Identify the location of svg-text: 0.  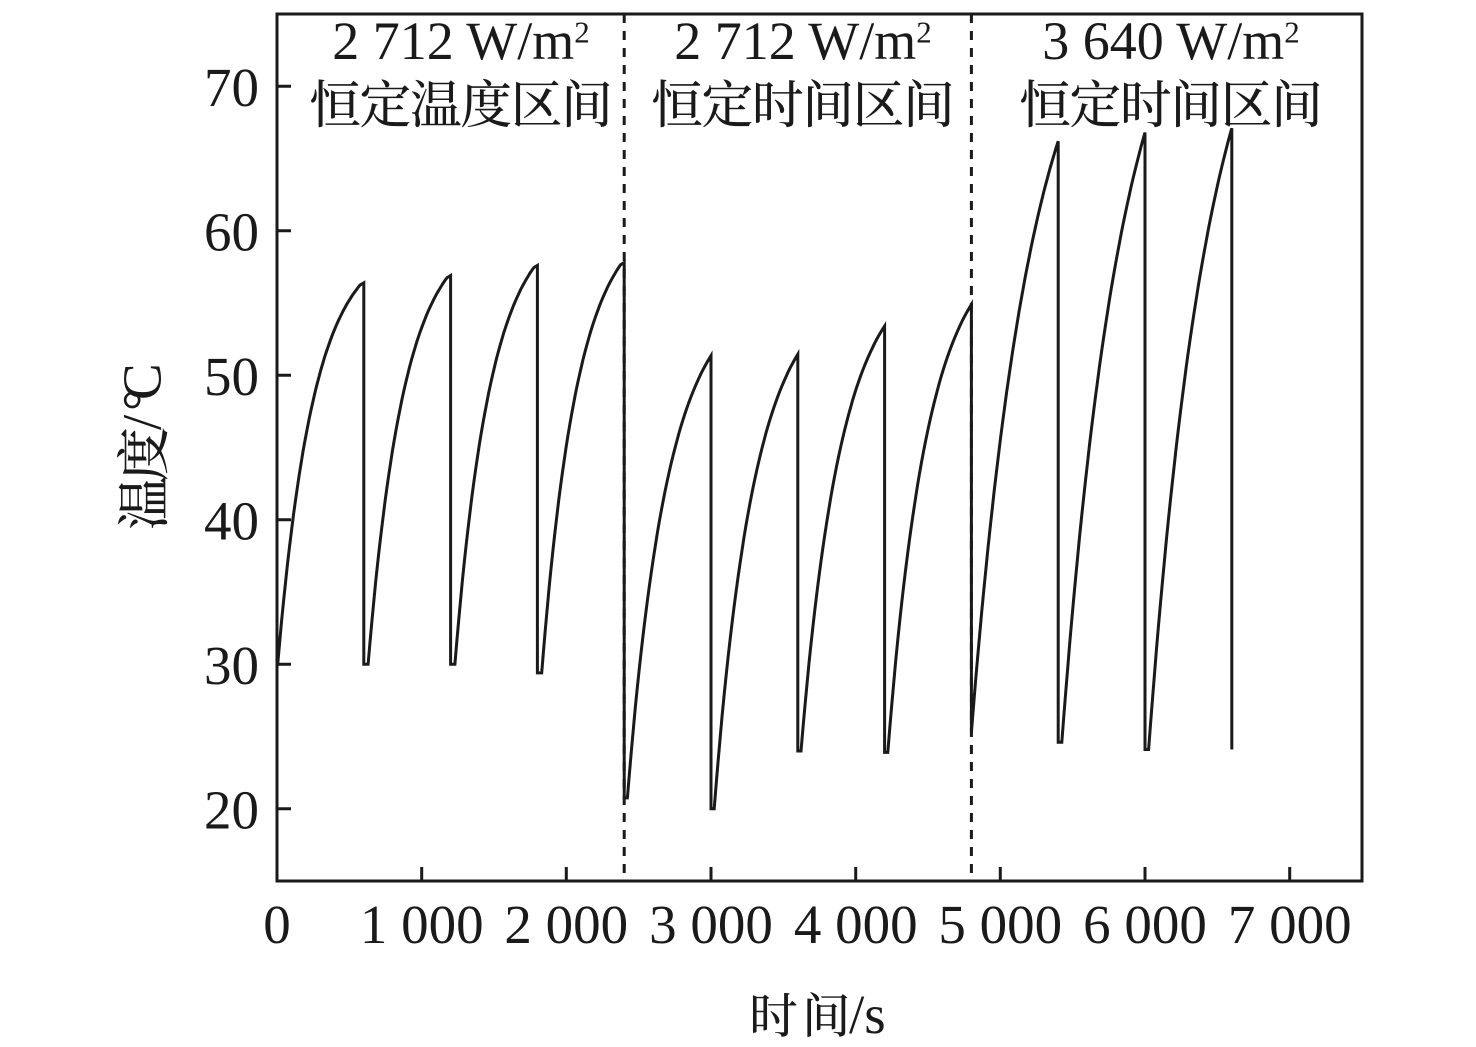
(277, 924).